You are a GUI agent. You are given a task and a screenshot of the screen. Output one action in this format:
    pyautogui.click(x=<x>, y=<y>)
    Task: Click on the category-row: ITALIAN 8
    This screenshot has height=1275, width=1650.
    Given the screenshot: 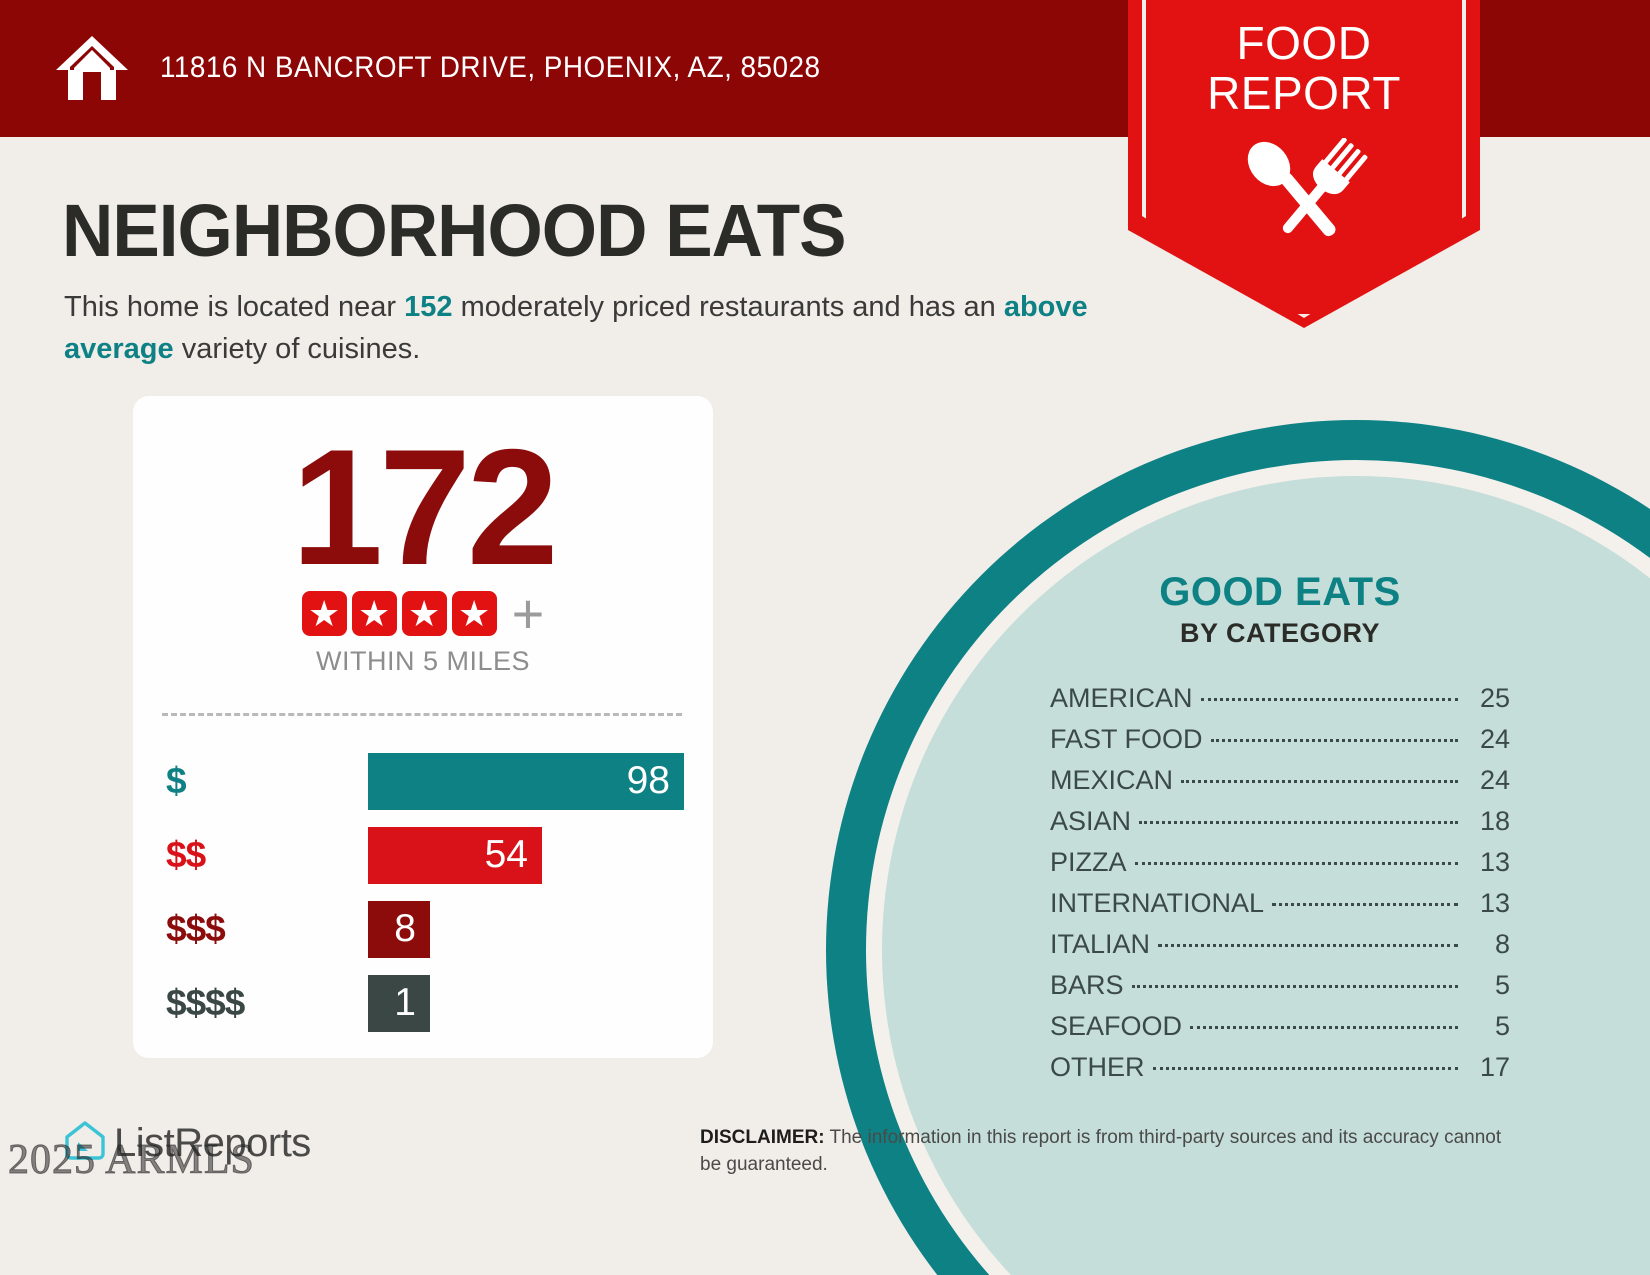 What is the action you would take?
    pyautogui.click(x=1280, y=949)
    